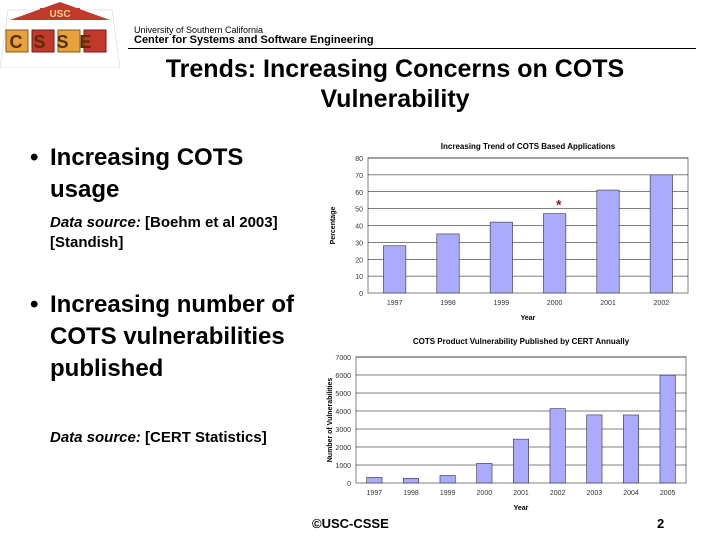  I want to click on logo-letters: CSSE, so click(55, 42).